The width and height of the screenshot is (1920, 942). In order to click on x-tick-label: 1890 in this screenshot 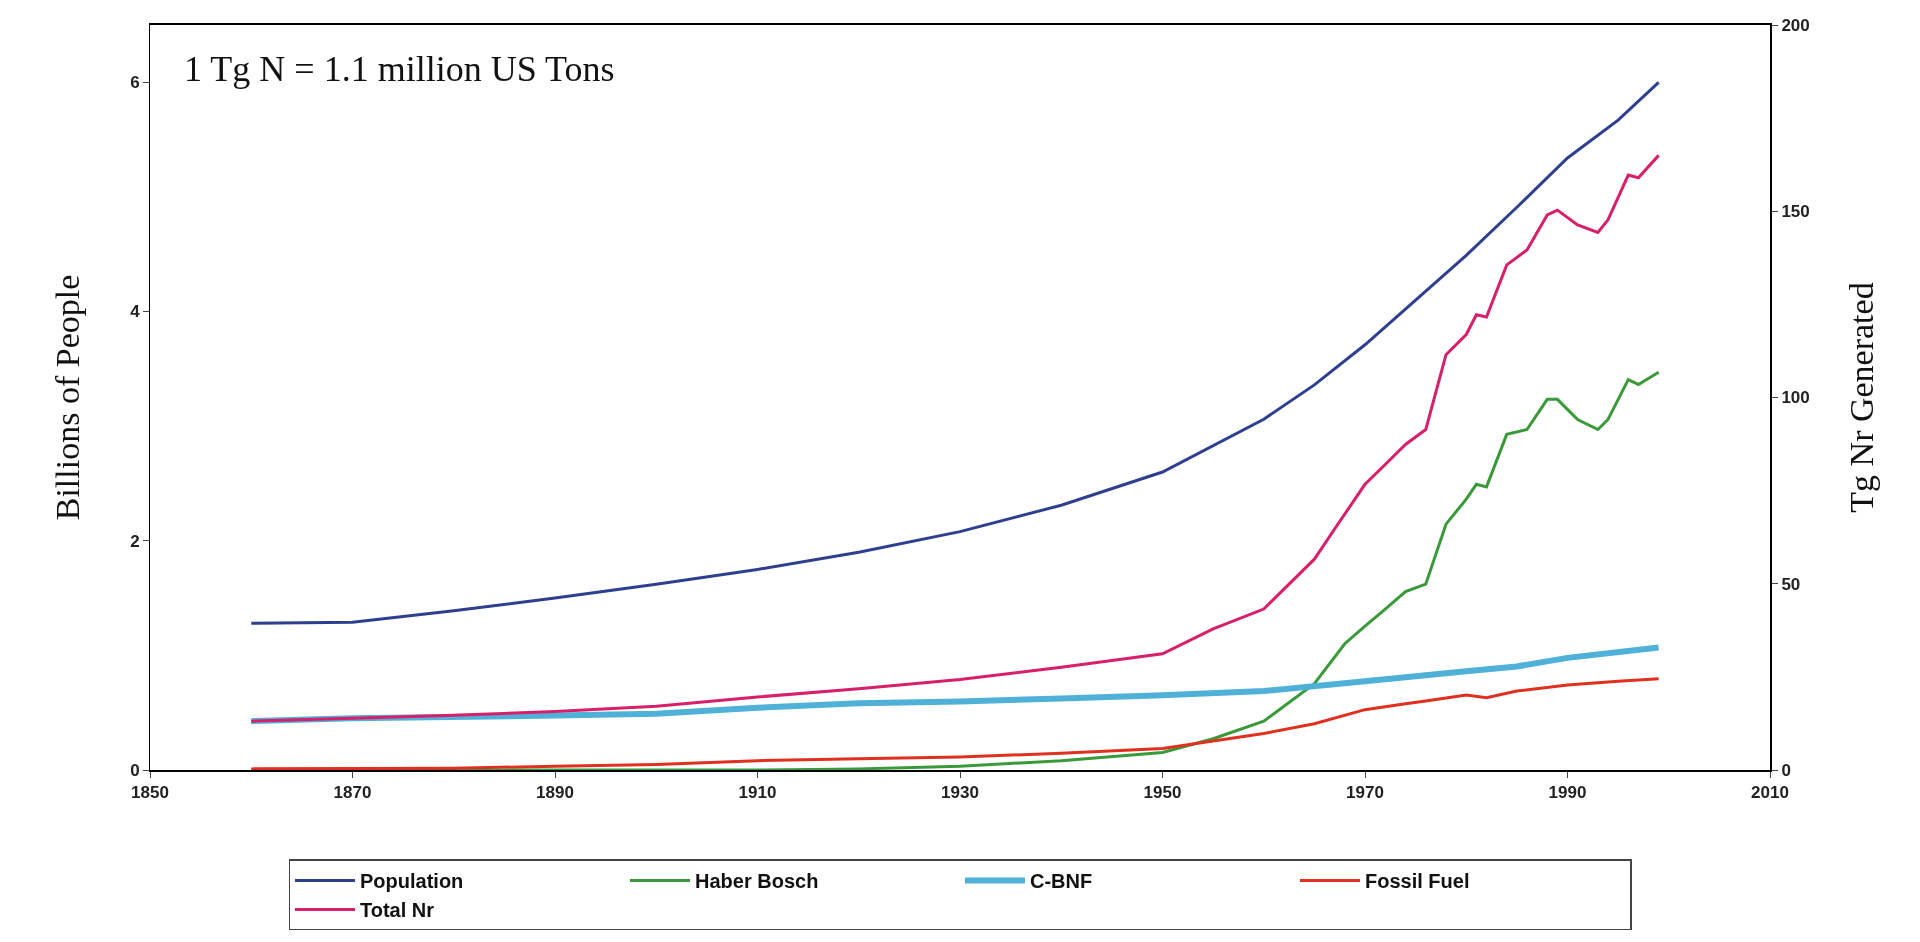, I will do `click(555, 793)`.